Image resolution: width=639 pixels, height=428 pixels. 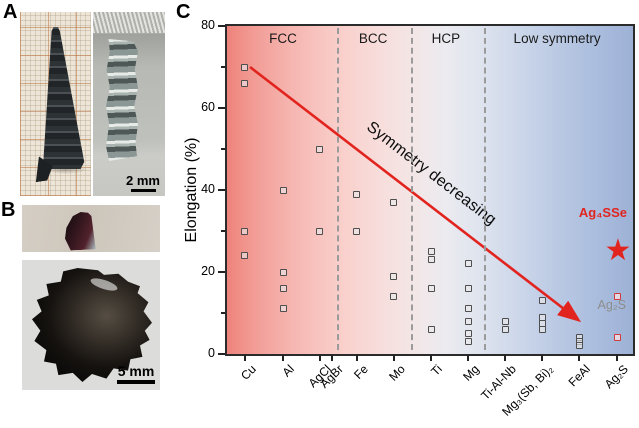 I want to click on helix-sample, so click(x=122, y=100).